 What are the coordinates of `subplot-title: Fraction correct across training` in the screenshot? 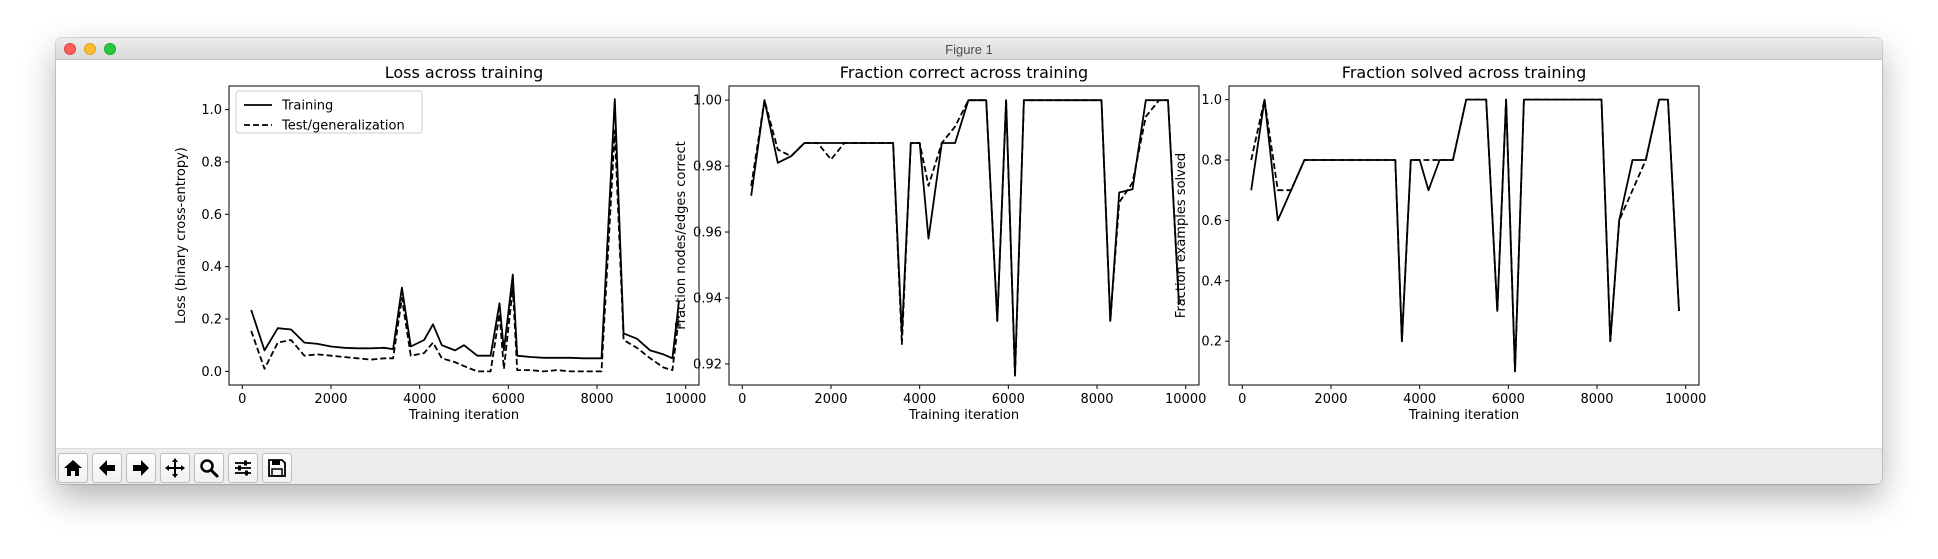 It's located at (964, 72).